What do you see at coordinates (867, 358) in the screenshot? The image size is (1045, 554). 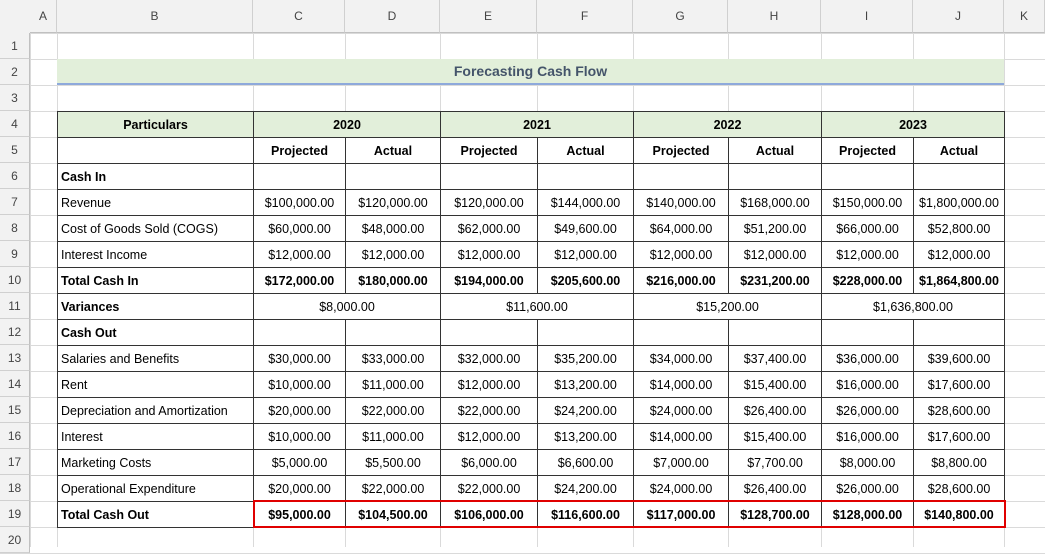 I see `value-cell: $36,000.00` at bounding box center [867, 358].